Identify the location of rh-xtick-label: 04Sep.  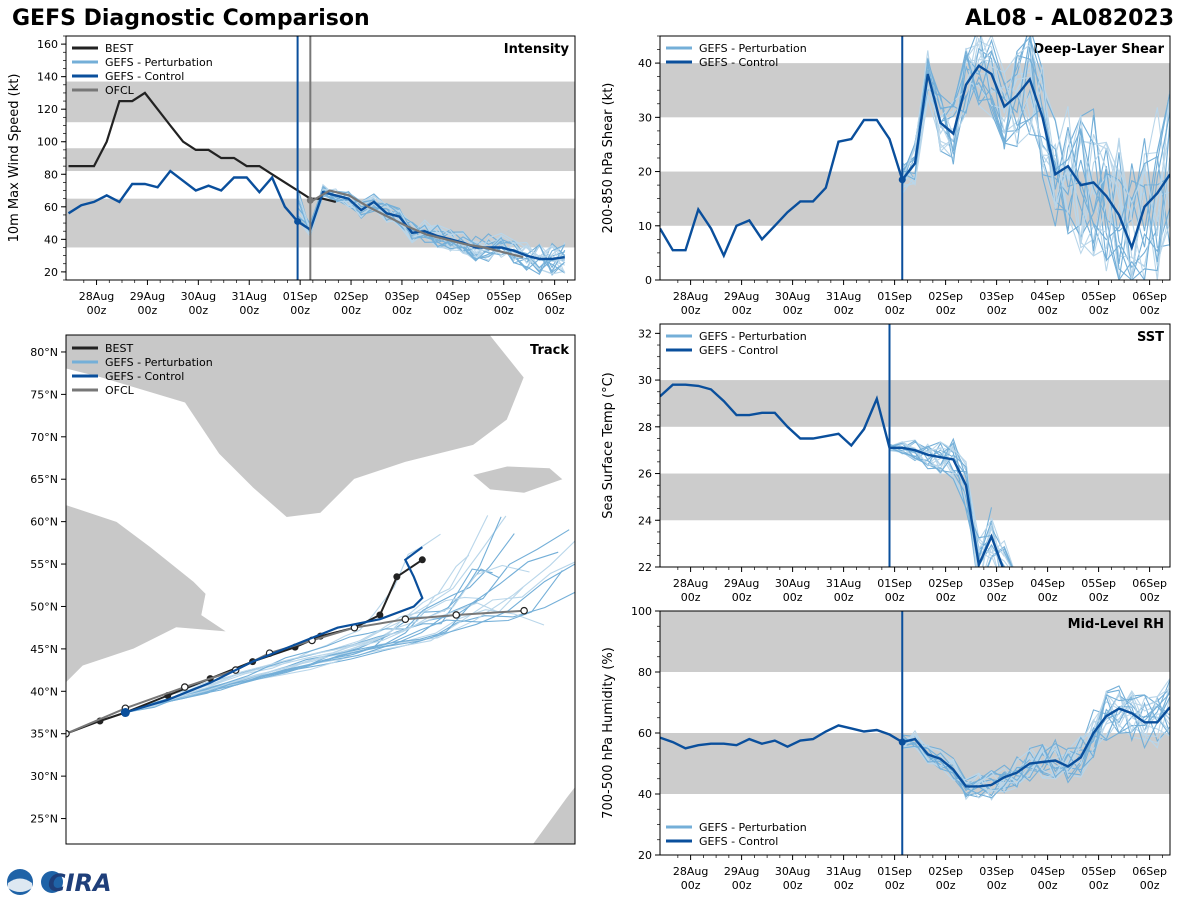
(1047, 871).